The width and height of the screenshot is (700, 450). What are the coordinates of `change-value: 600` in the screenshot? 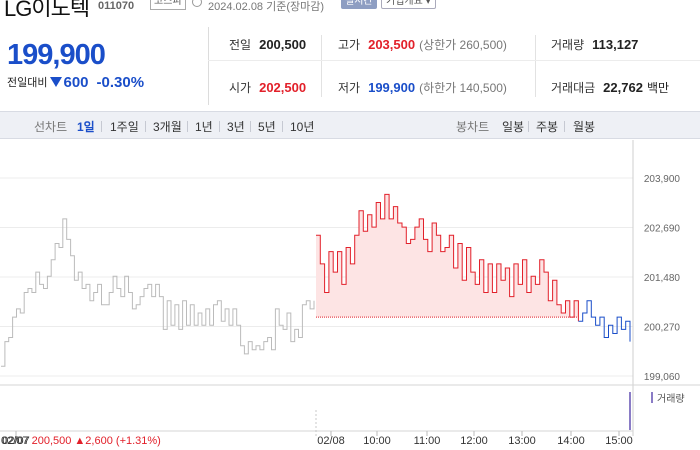 It's located at (76, 82).